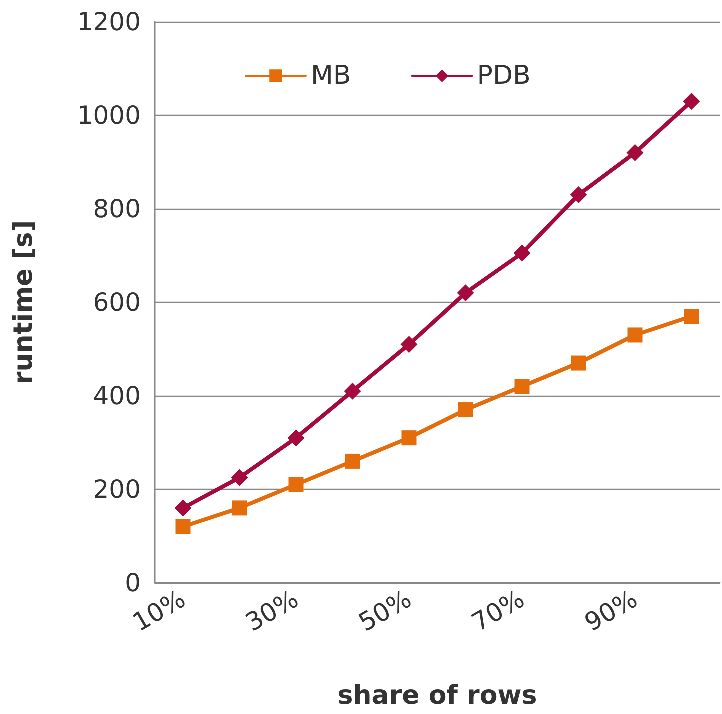 The height and width of the screenshot is (714, 722). What do you see at coordinates (109, 22) in the screenshot?
I see `y-tick-label: 1200` at bounding box center [109, 22].